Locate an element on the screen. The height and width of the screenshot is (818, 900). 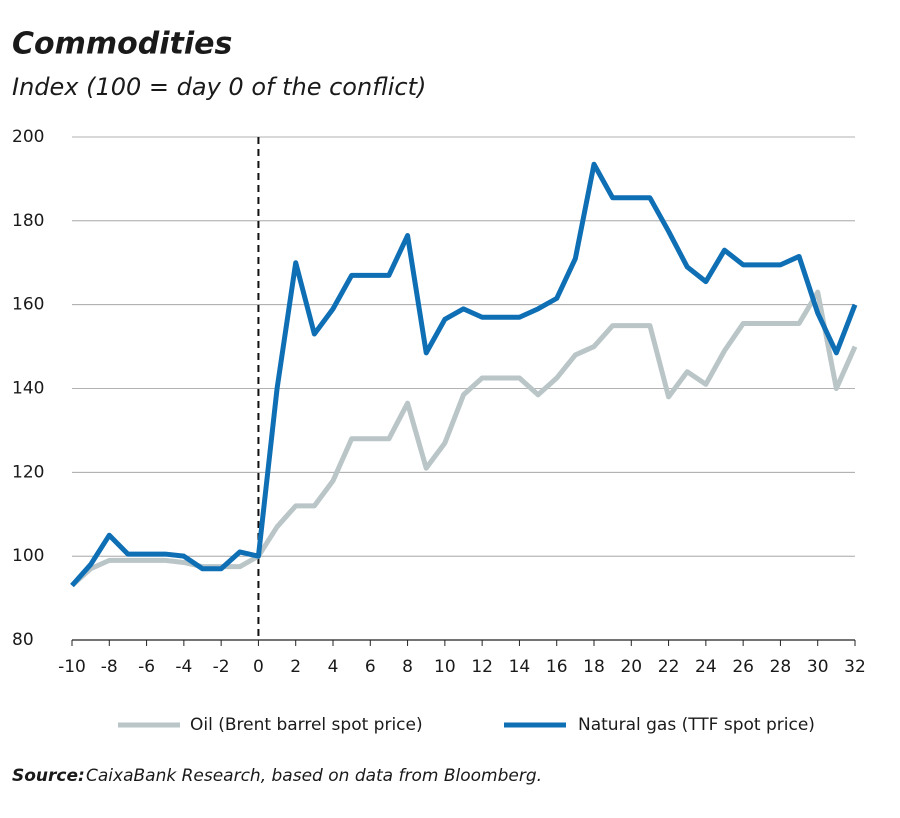
legend-label: Natural gas (TTF spot price) is located at coordinates (696, 725).